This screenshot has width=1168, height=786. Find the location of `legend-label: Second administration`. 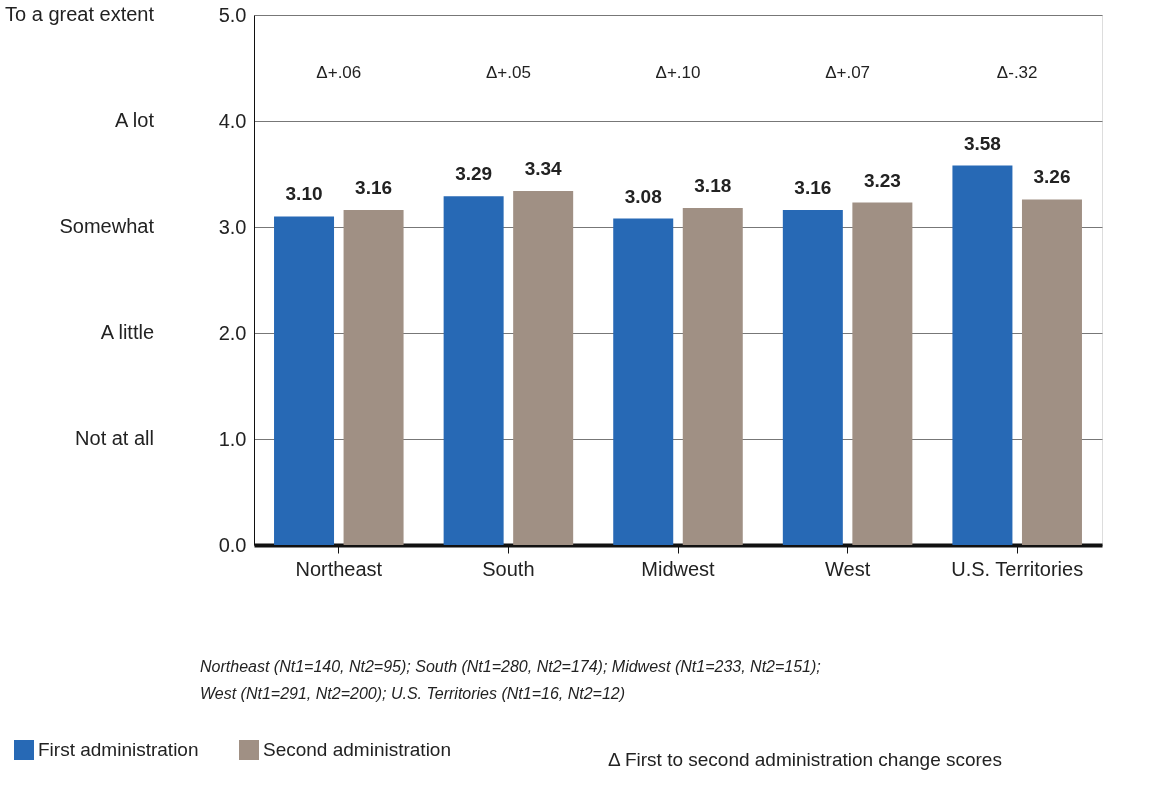

legend-label: Second administration is located at coordinates (357, 749).